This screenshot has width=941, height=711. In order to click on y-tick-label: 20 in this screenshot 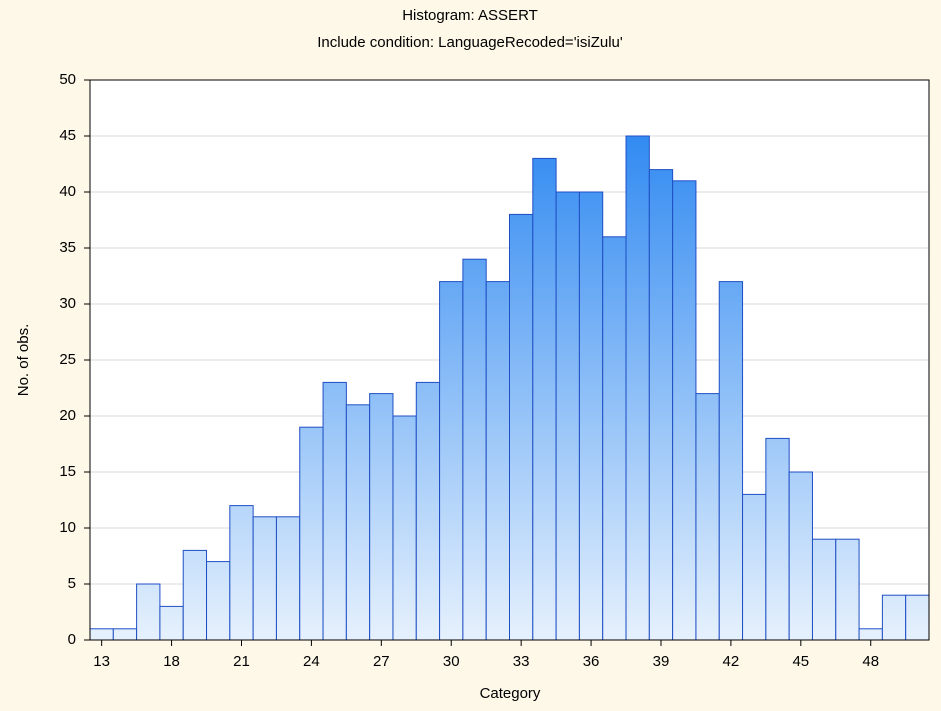, I will do `click(67, 415)`.